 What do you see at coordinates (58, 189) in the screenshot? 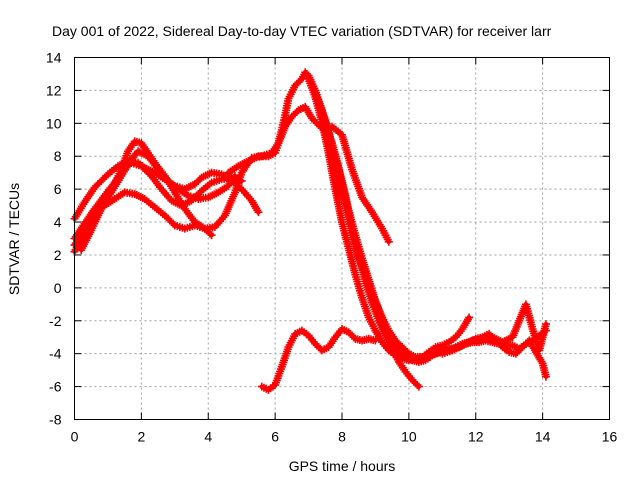
I see `y-tick-label: 6` at bounding box center [58, 189].